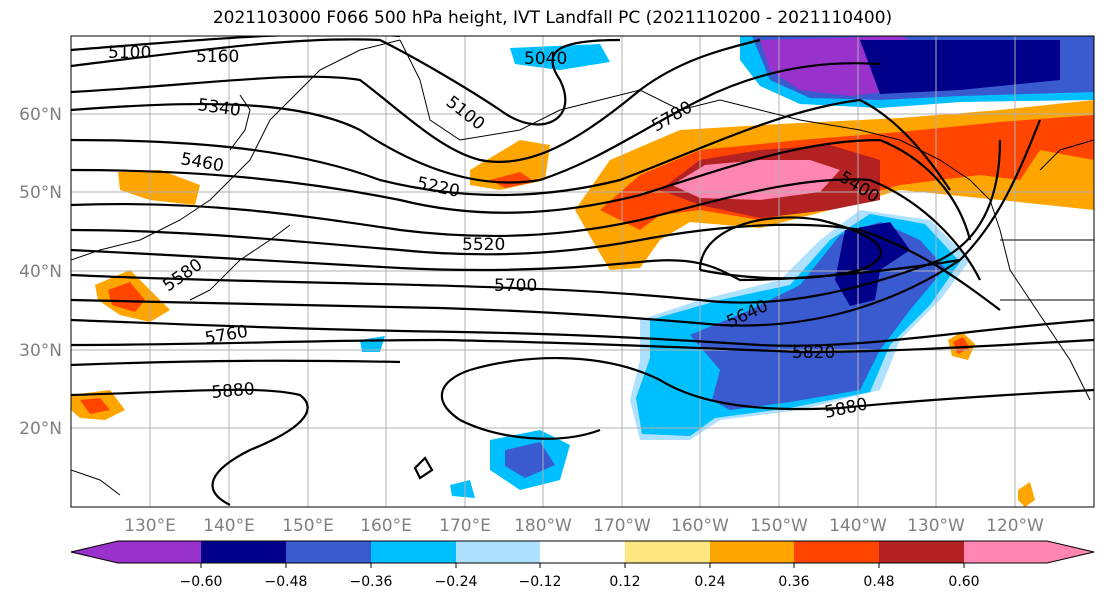  Describe the element at coordinates (624, 582) in the screenshot. I see `colorbar-tick: 0.12` at that location.